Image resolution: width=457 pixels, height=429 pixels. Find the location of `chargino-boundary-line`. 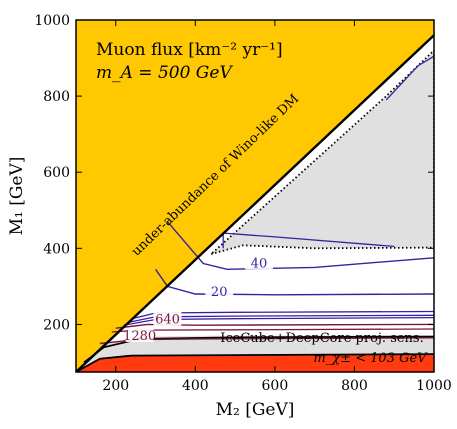

chargino-boundary-line is located at coordinates (255, 362).